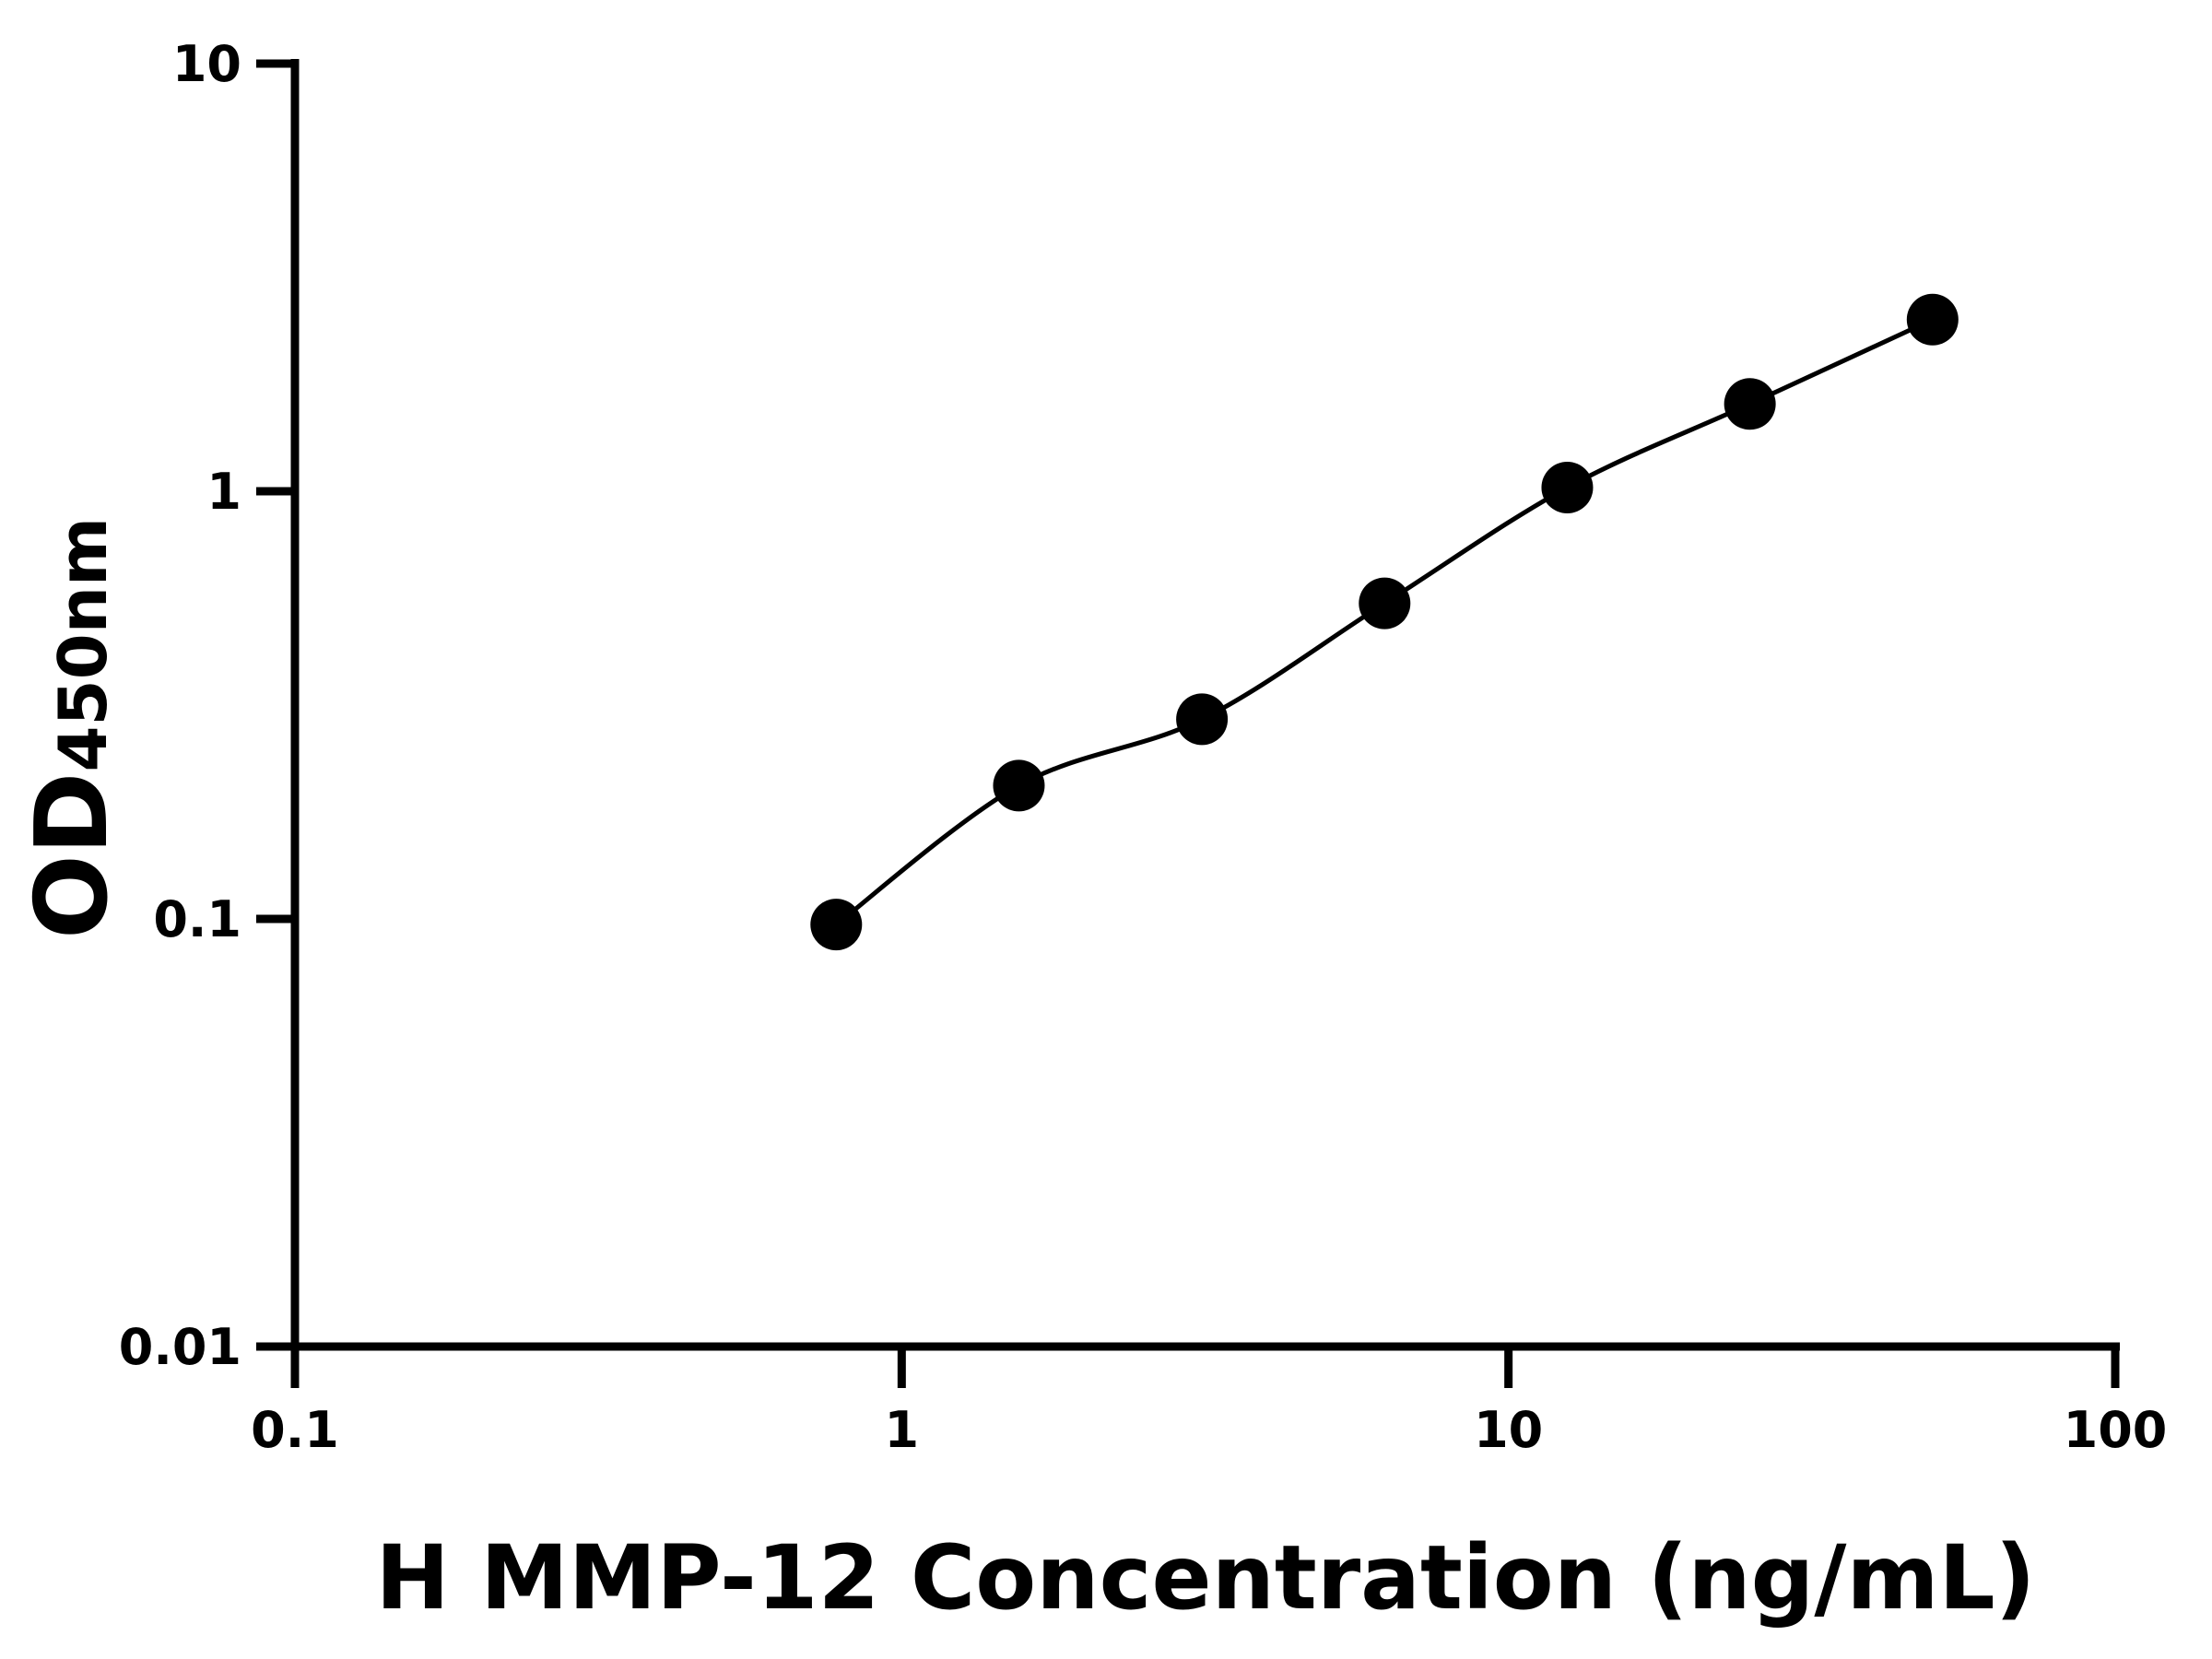 This screenshot has width=2212, height=1659. What do you see at coordinates (180, 1347) in the screenshot?
I see `y-tick-label: 0.01` at bounding box center [180, 1347].